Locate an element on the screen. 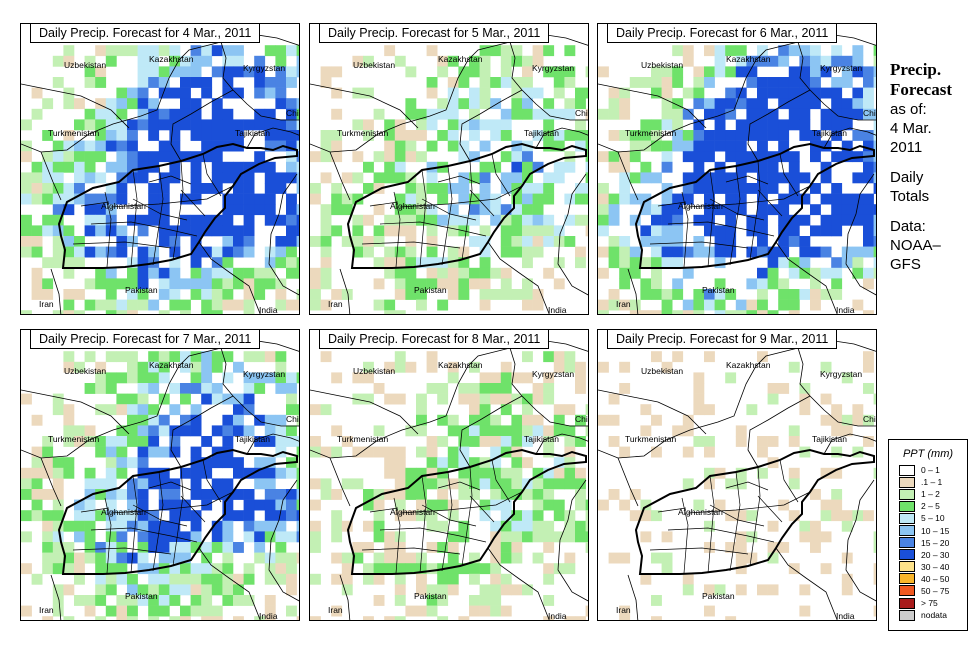  country-border is located at coordinates (259, 81).